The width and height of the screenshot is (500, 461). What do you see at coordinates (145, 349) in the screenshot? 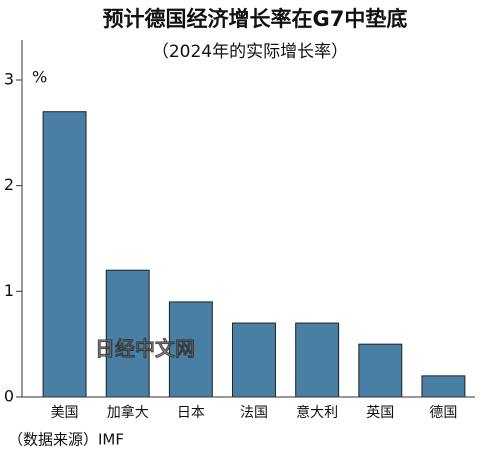
I see `watermark: 日经中文网` at bounding box center [145, 349].